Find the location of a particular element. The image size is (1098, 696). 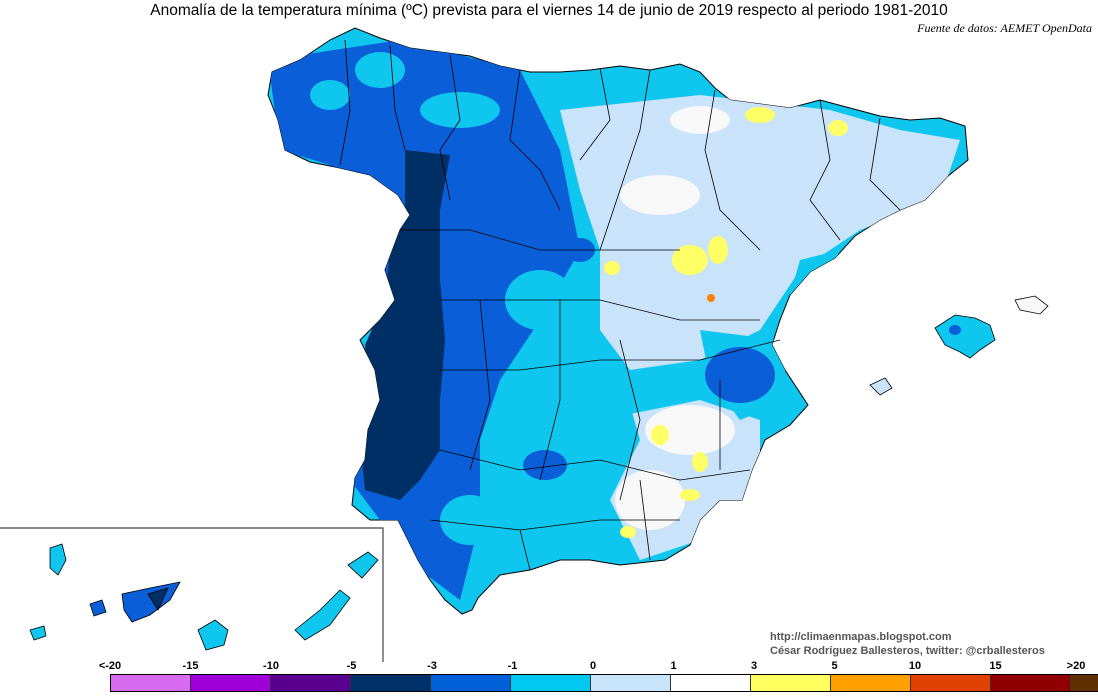

ibiza is located at coordinates (881, 386).